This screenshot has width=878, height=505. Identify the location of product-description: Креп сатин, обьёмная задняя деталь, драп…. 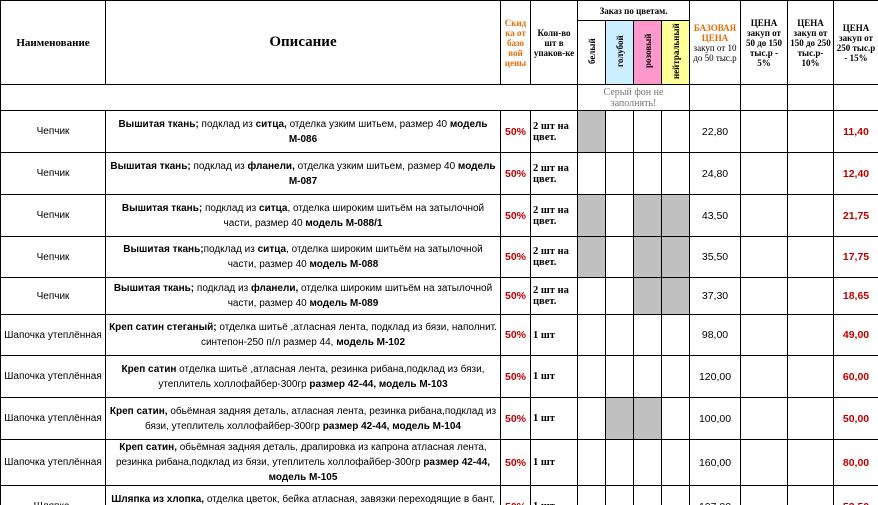
(303, 462).